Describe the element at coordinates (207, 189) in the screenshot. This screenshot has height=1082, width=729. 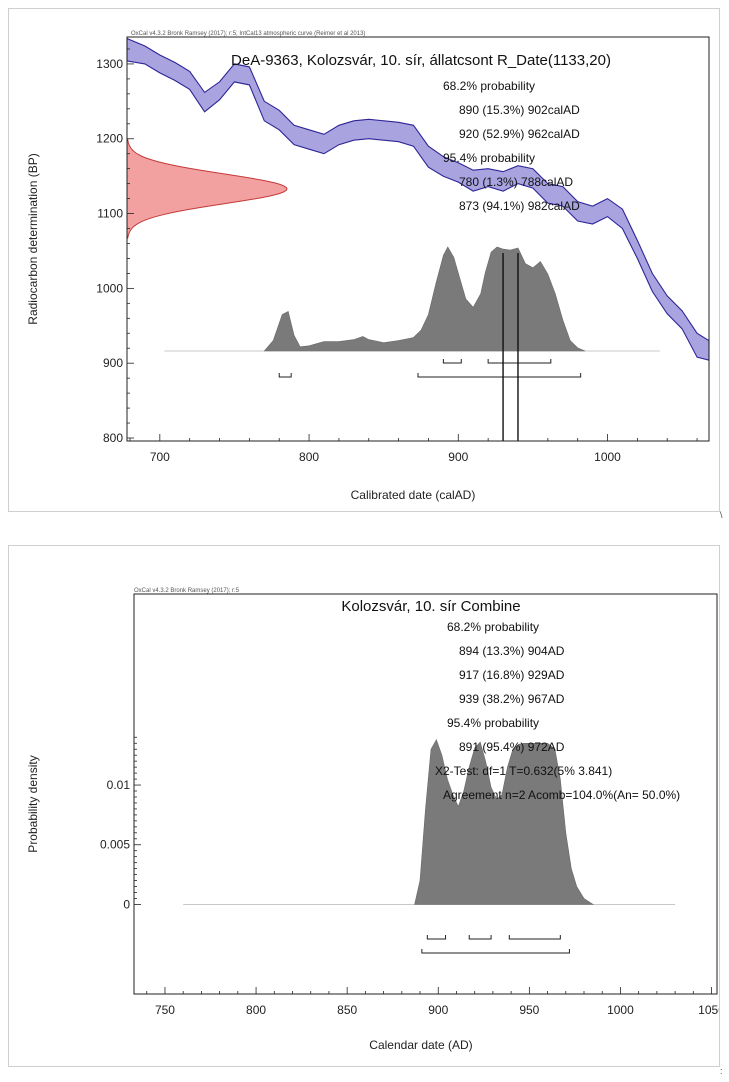
I see `radiocarbon-date-distribution` at that location.